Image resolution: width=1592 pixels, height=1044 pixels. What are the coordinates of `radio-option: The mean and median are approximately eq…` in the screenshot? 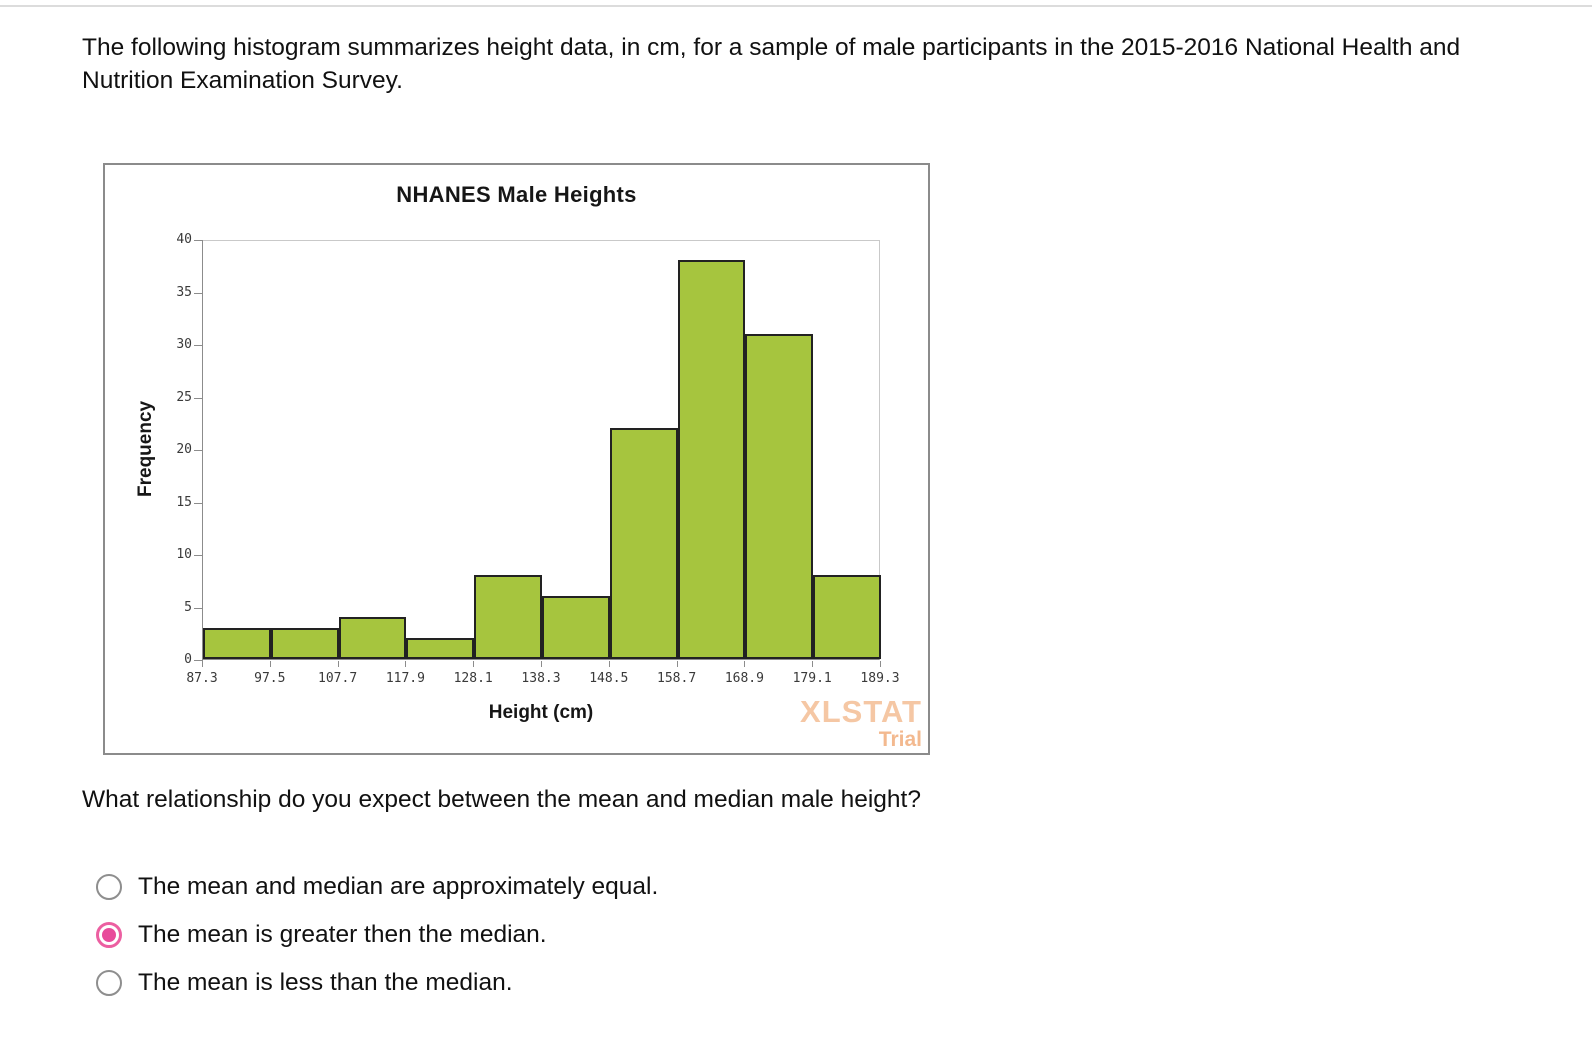 It's located at (377, 887).